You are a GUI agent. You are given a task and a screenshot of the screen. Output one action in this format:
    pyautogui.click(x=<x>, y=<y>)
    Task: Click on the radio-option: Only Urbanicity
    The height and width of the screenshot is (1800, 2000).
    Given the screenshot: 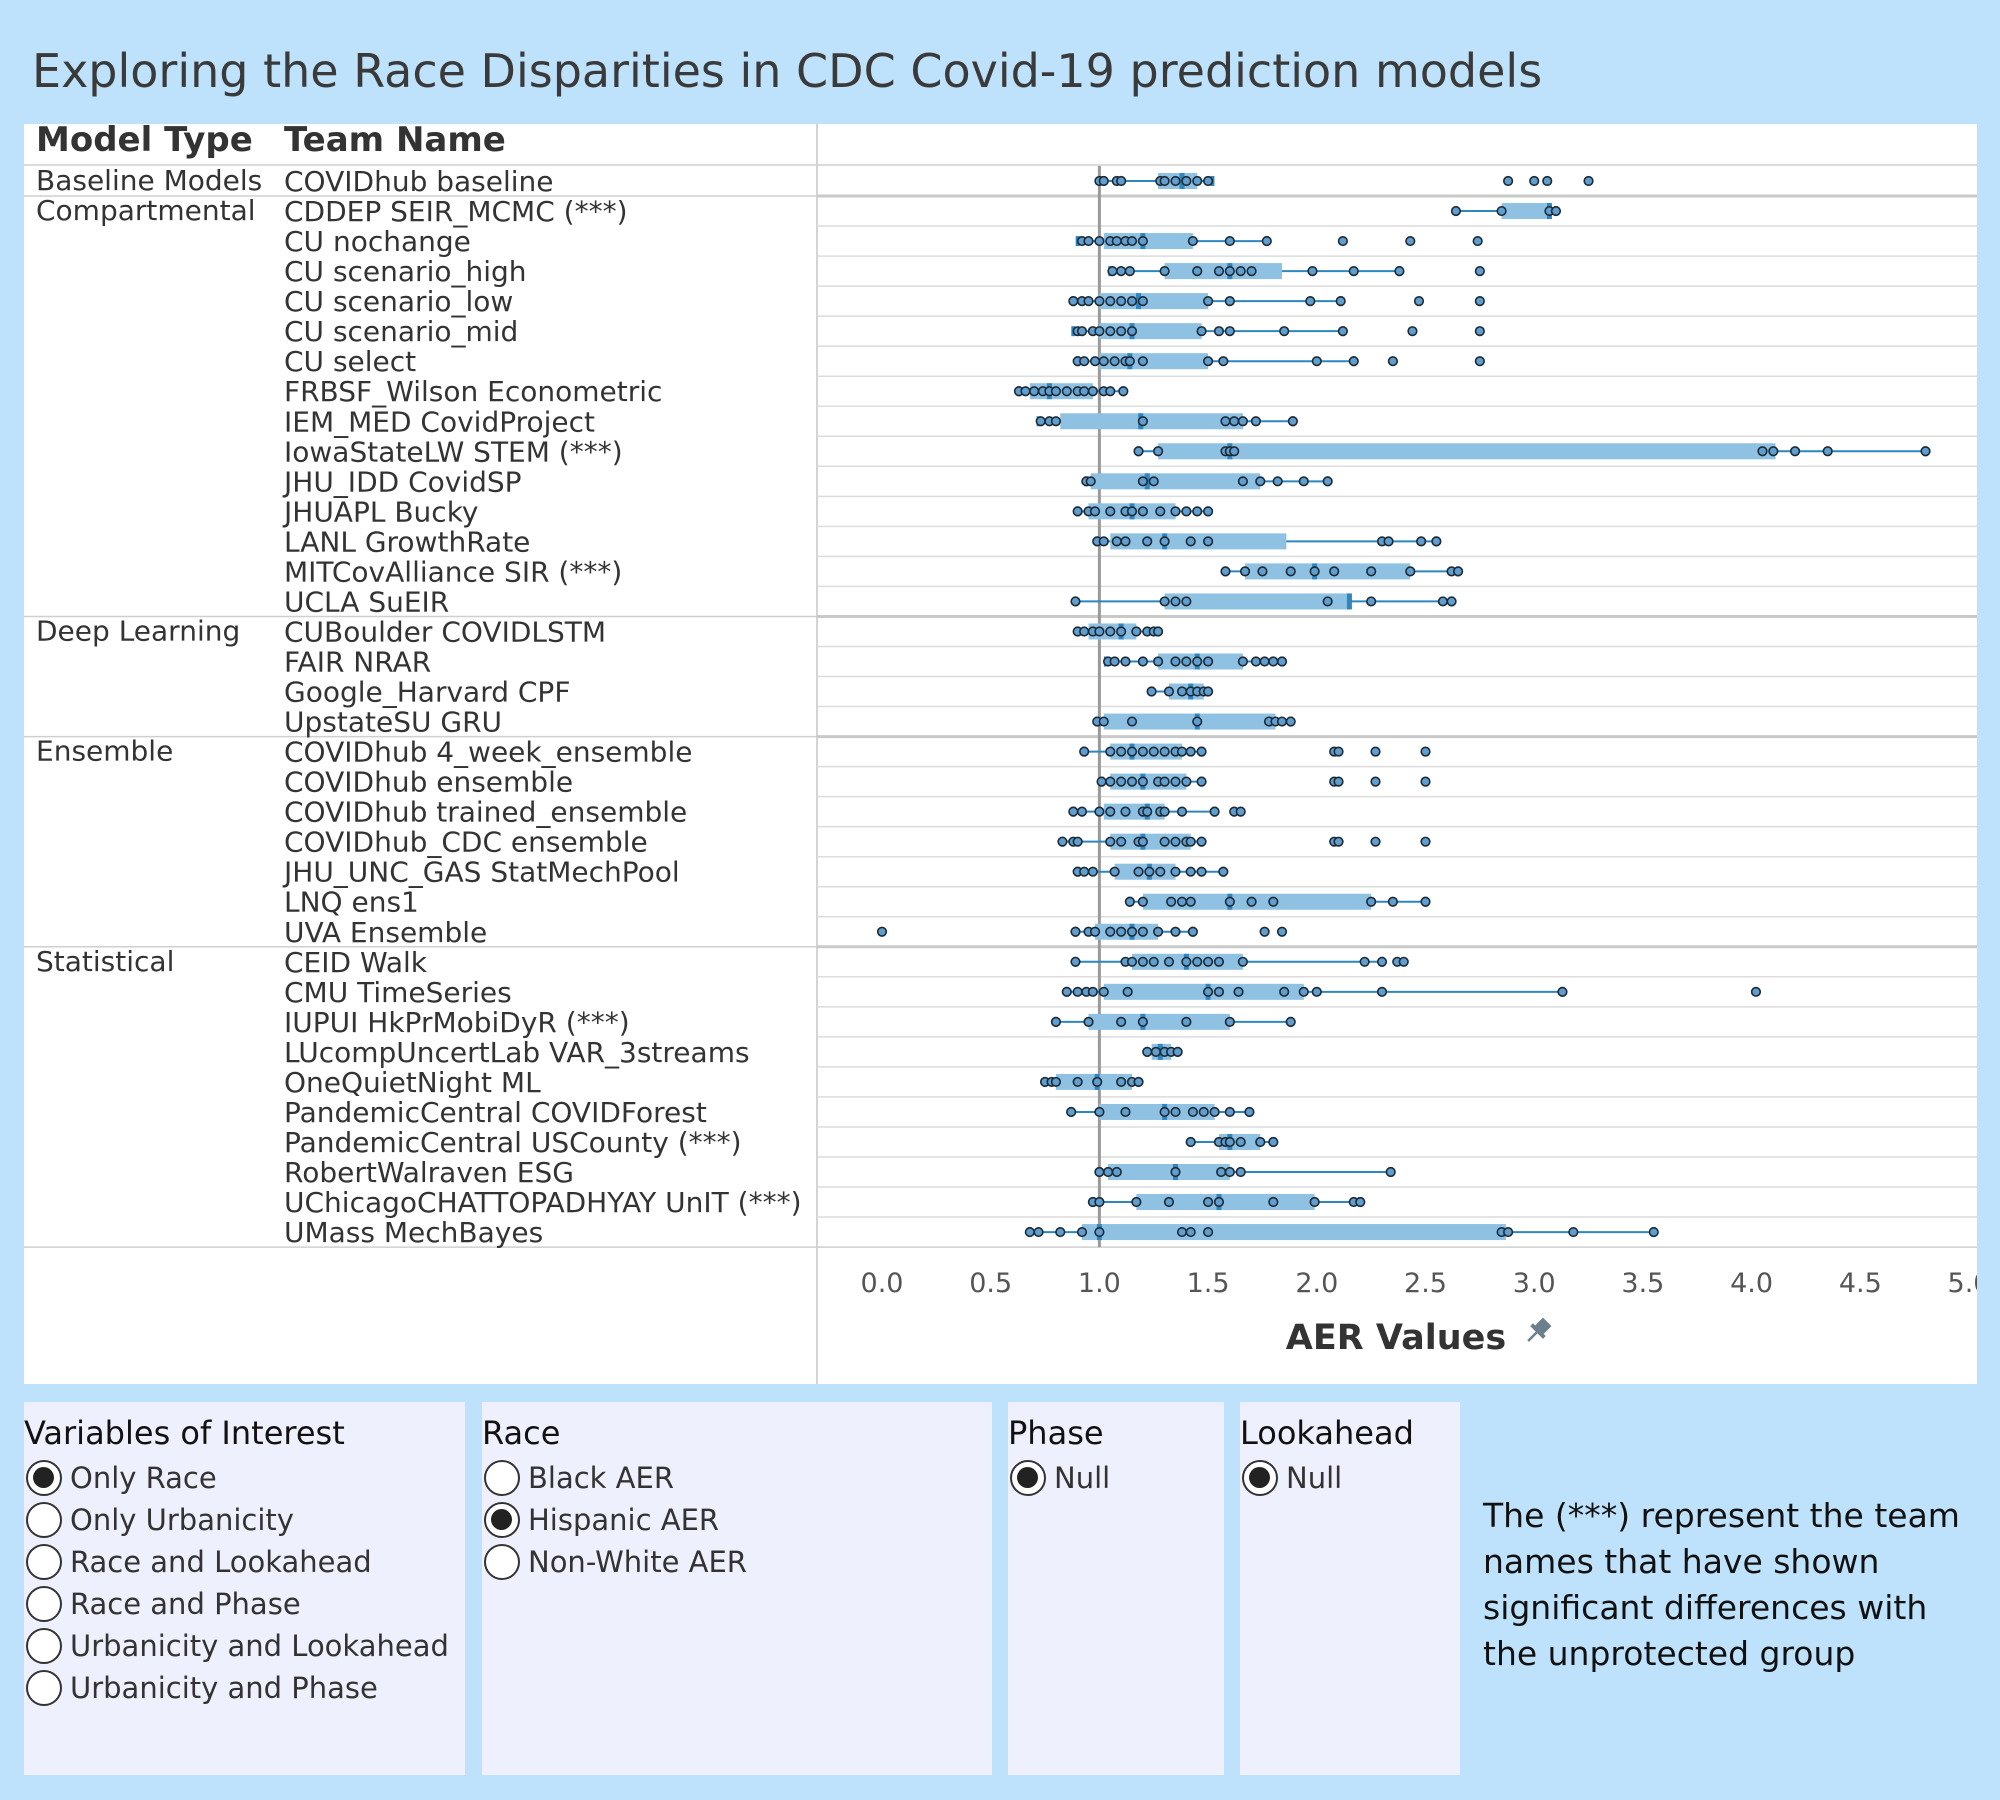 What is the action you would take?
    pyautogui.click(x=160, y=1520)
    